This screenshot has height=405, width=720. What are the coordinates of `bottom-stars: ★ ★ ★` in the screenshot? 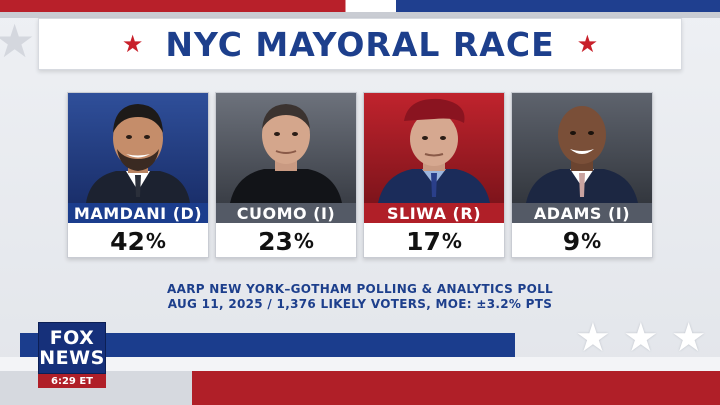 It's located at (647, 340).